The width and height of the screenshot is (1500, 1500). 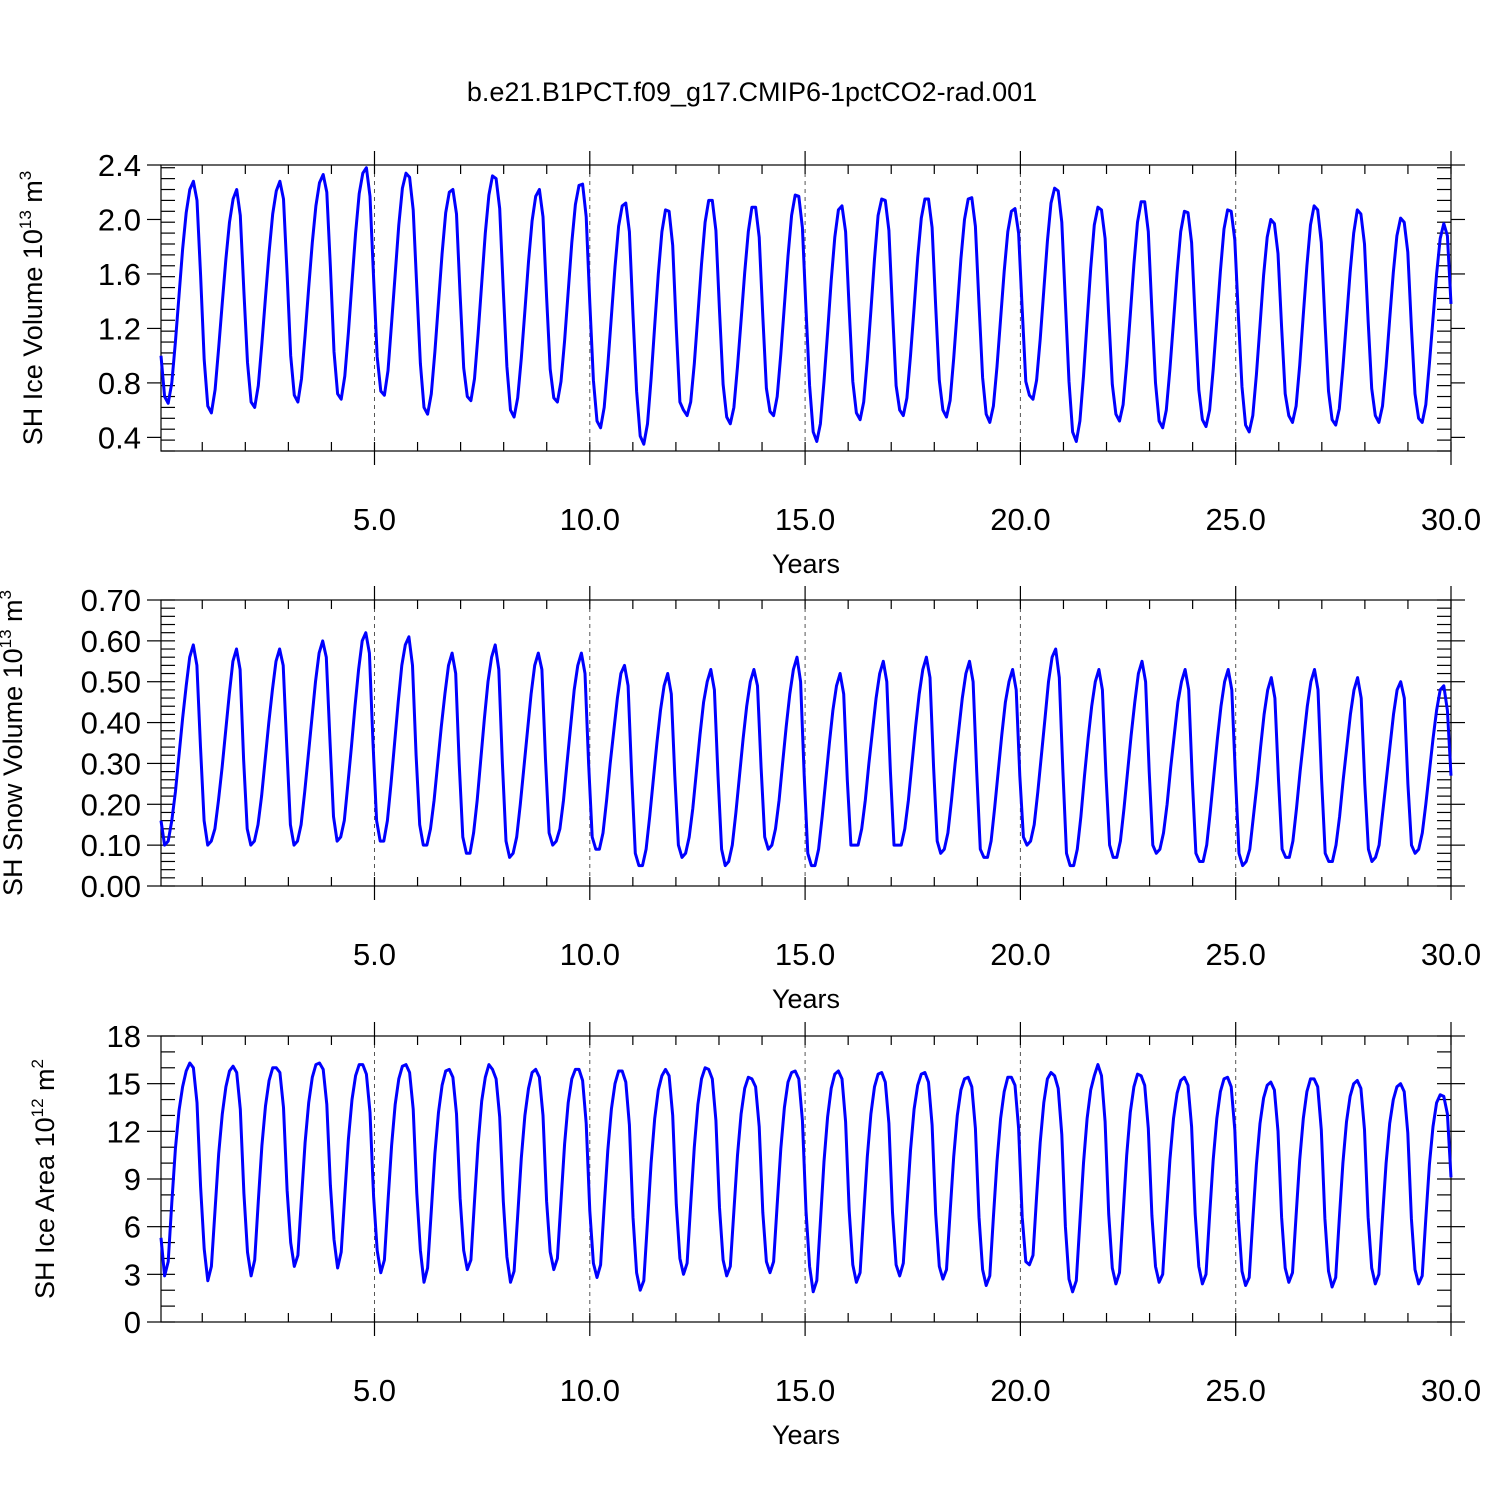 What do you see at coordinates (132, 1322) in the screenshot?
I see `y-tick-label: 0` at bounding box center [132, 1322].